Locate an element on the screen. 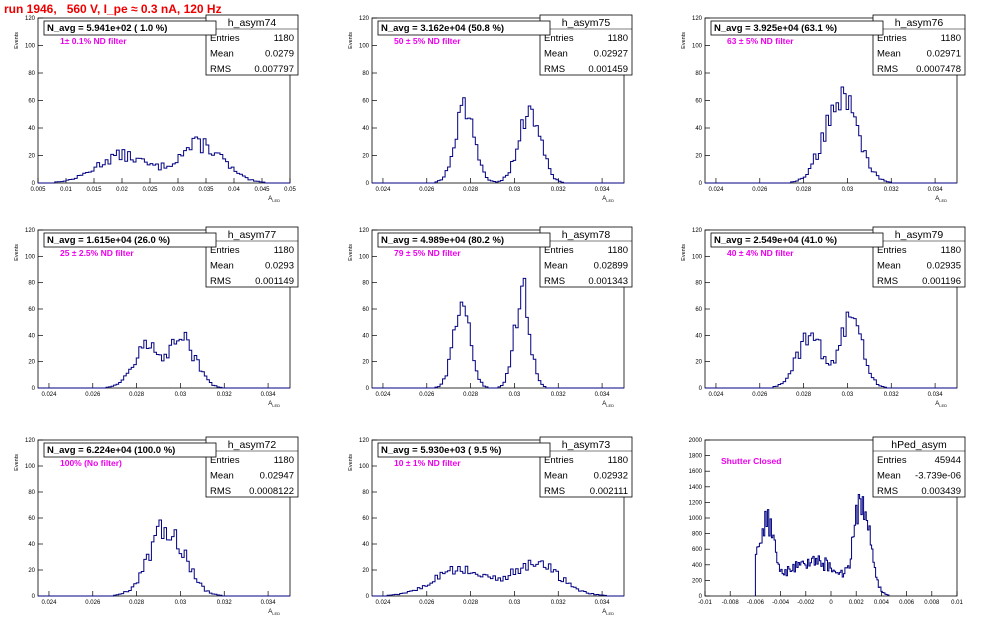 The image size is (996, 622). stats-value-rms: 0.001343 is located at coordinates (608, 281).